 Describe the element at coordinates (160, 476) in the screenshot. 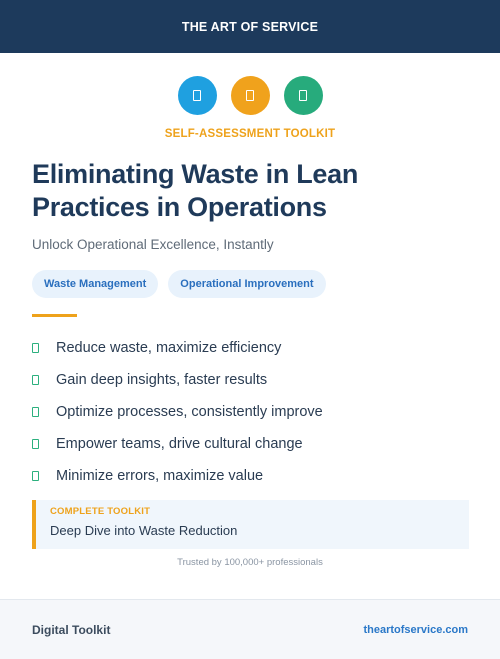

I see `benefit-text: Minimize errors, maximize value` at that location.